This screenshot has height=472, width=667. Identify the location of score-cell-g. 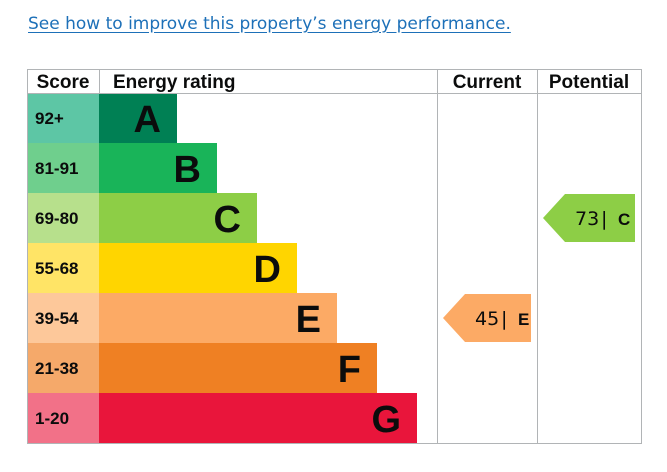
(63, 418).